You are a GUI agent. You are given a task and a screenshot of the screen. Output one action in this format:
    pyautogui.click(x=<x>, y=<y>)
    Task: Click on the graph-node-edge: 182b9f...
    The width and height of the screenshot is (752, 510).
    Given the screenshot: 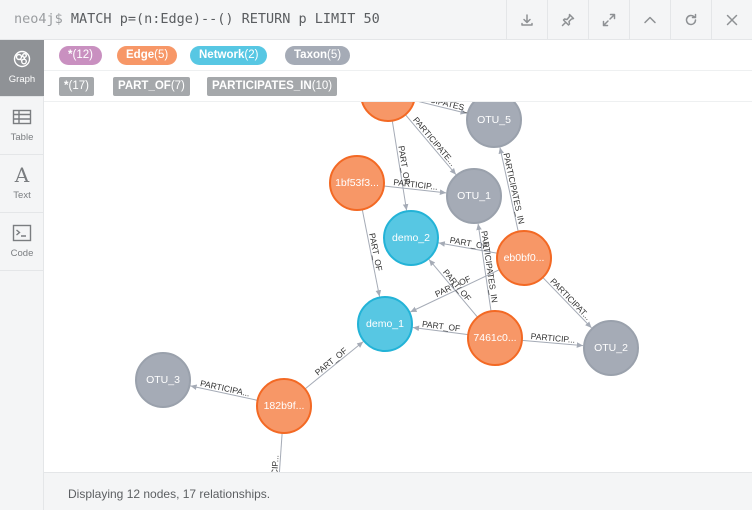 What is the action you would take?
    pyautogui.click(x=284, y=406)
    